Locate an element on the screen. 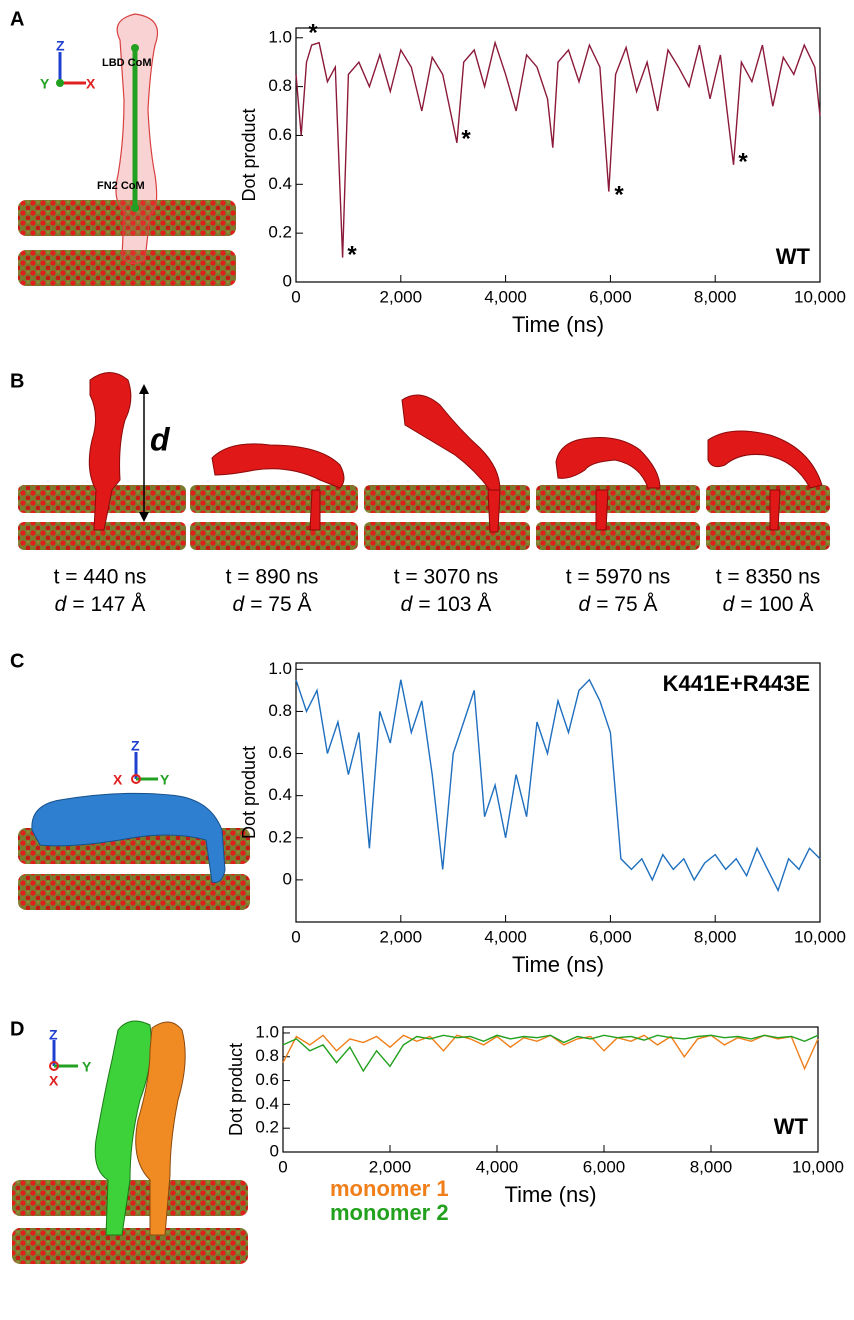 The width and height of the screenshot is (854, 1320). distance-value: = 147 Å is located at coordinates (108, 604).